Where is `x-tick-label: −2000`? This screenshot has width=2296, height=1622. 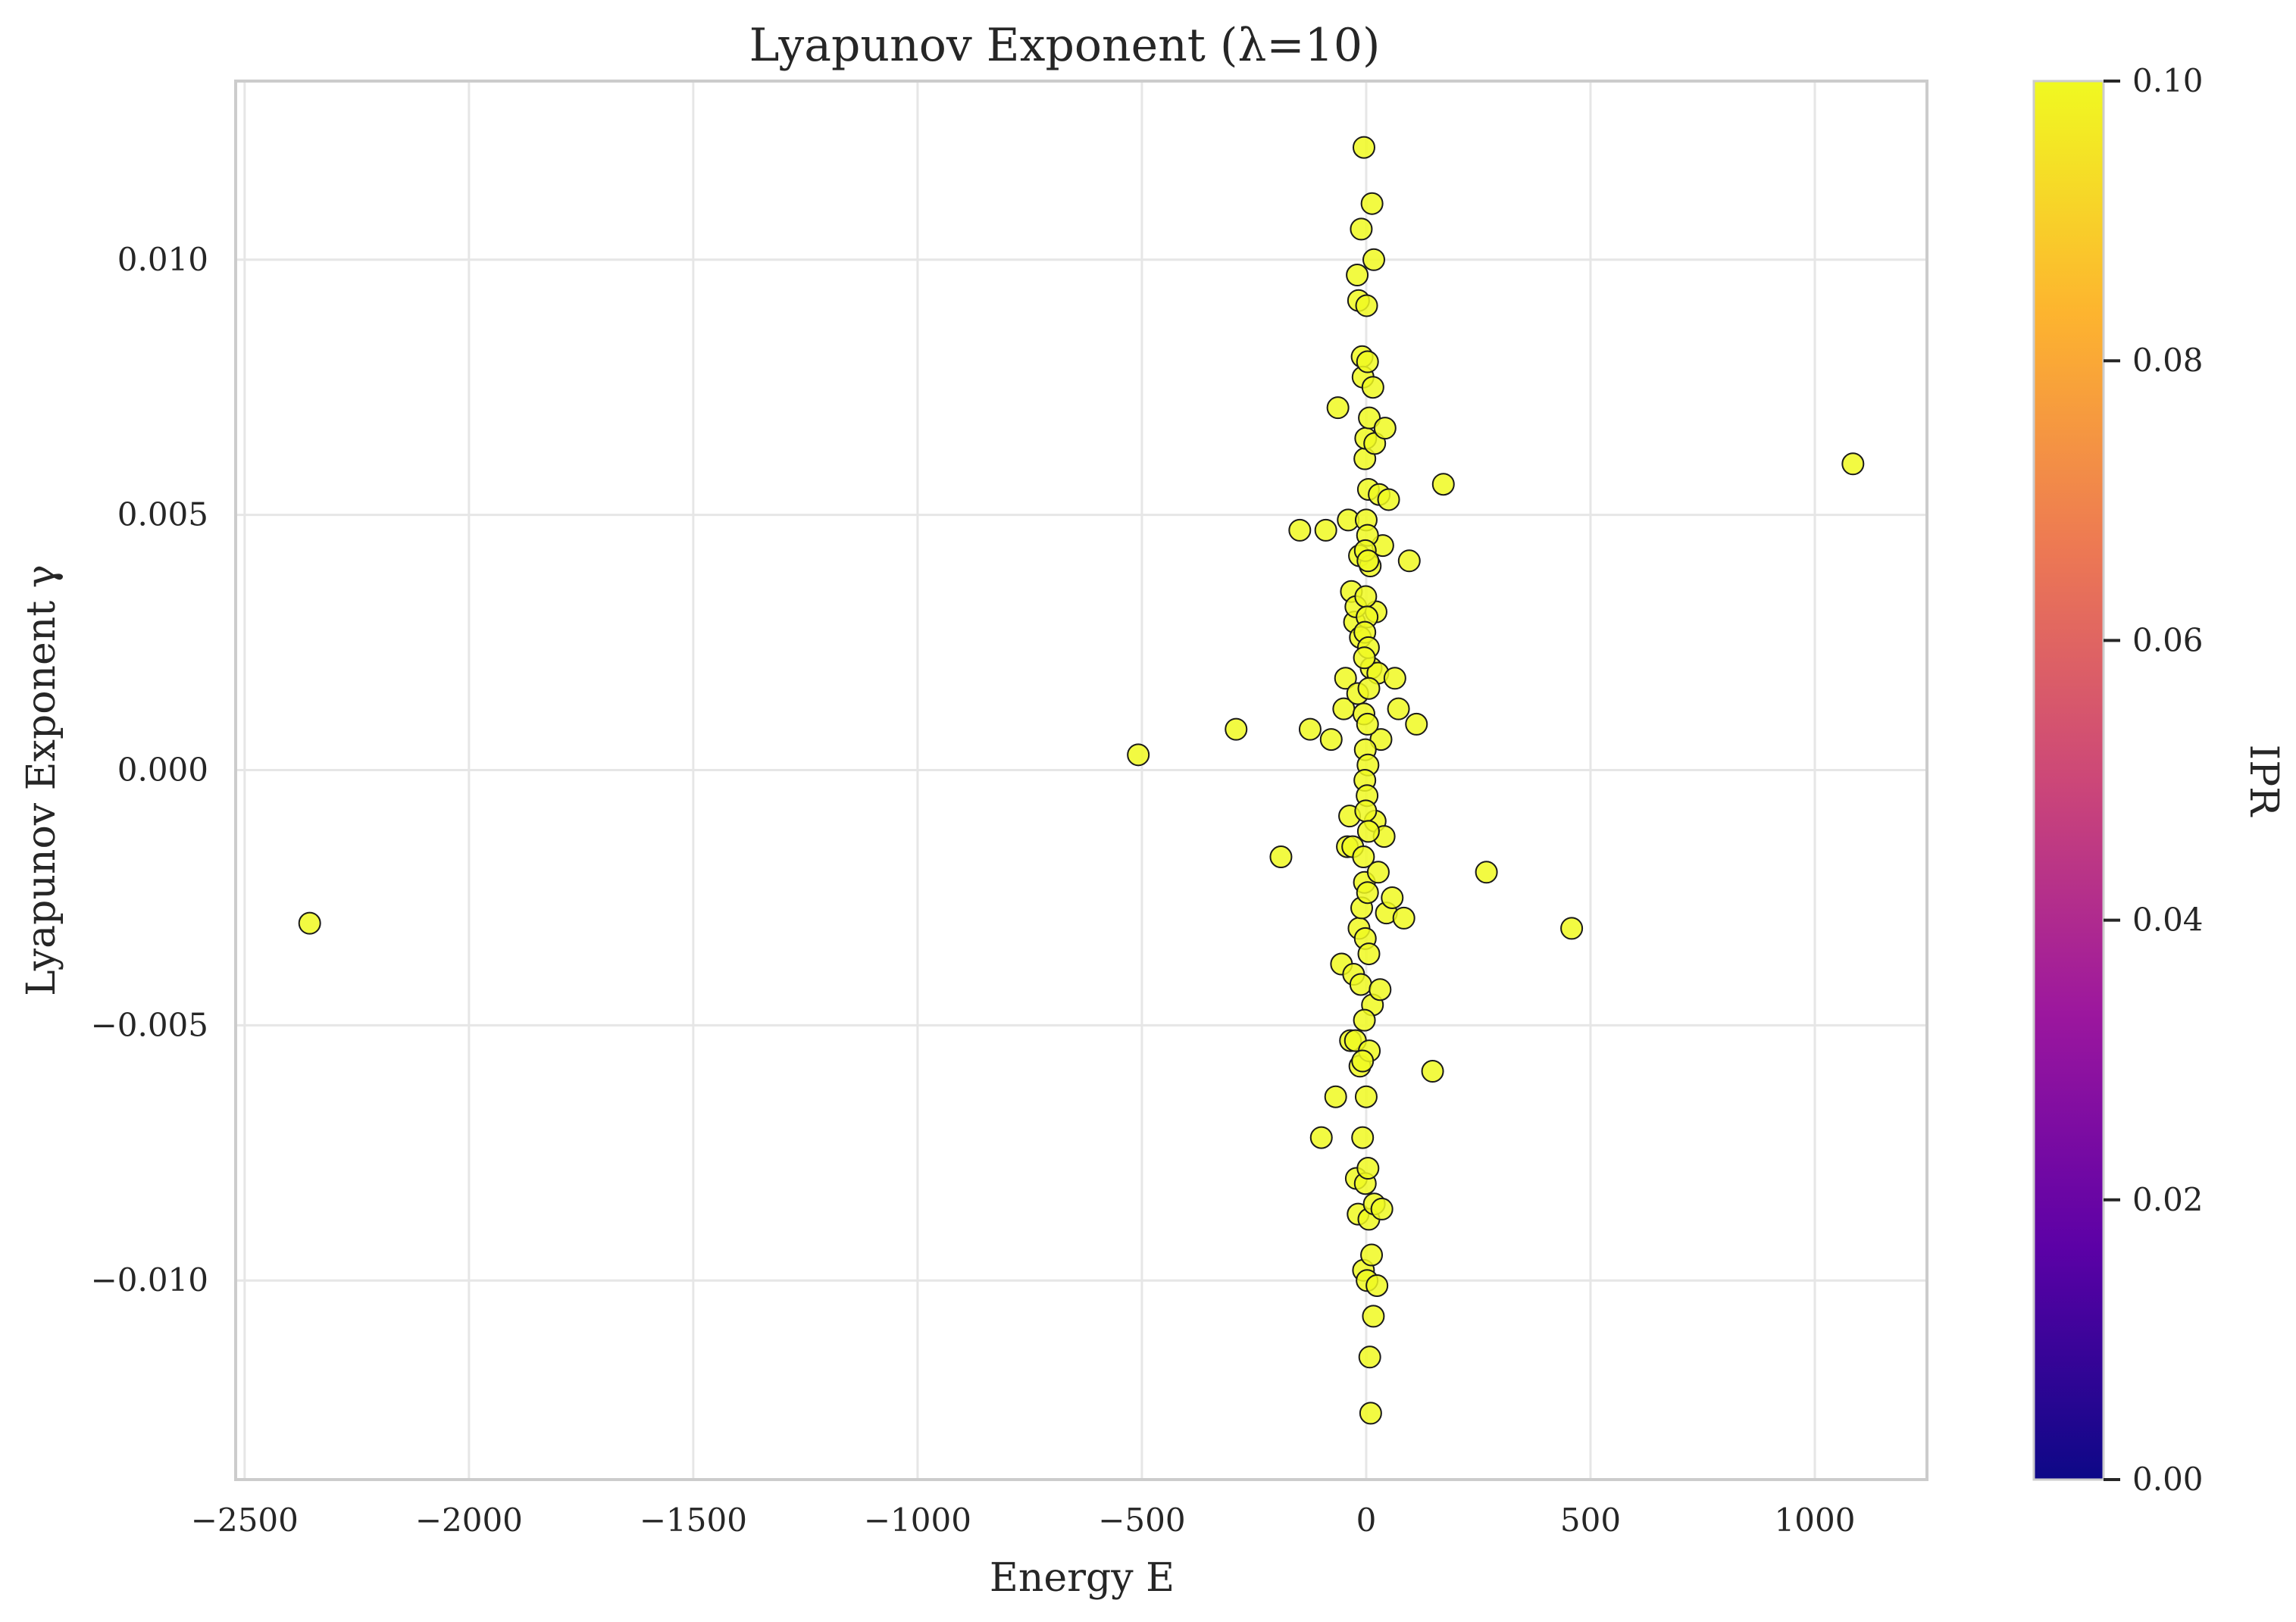 x-tick-label: −2000 is located at coordinates (469, 1520).